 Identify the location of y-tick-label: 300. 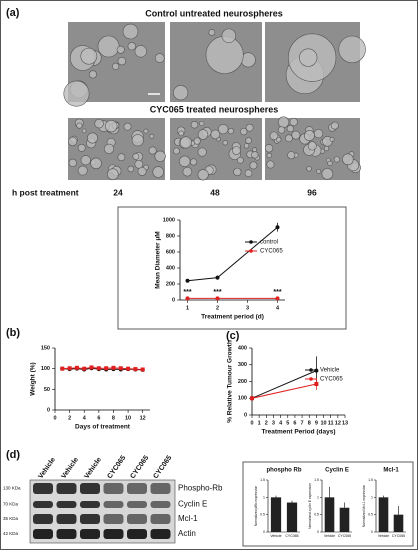
(242, 365).